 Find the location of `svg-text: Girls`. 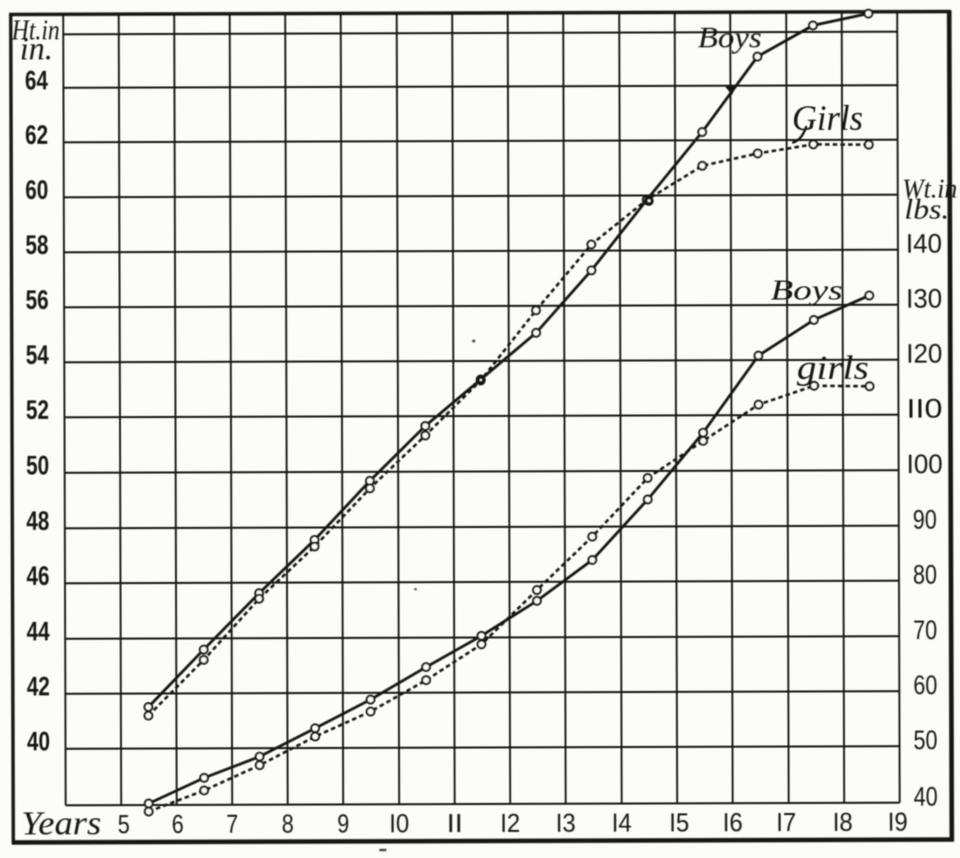

svg-text: Girls is located at coordinates (827, 118).